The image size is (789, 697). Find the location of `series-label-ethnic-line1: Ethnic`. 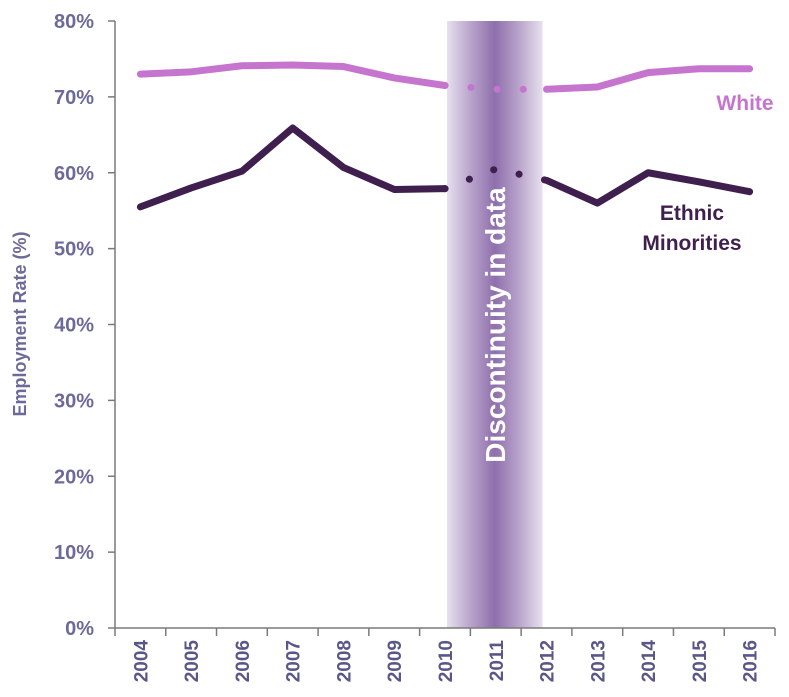

series-label-ethnic-line1: Ethnic is located at coordinates (692, 213).